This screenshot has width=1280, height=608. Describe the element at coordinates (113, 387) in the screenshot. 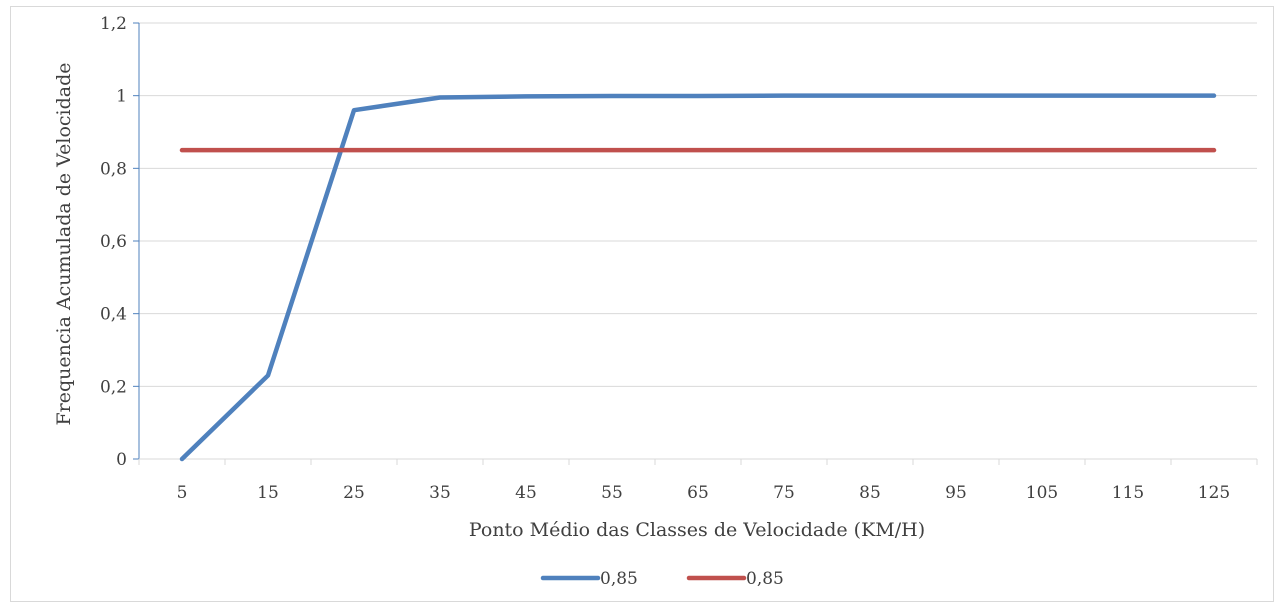

I see `y-tick-label: 0,2` at that location.